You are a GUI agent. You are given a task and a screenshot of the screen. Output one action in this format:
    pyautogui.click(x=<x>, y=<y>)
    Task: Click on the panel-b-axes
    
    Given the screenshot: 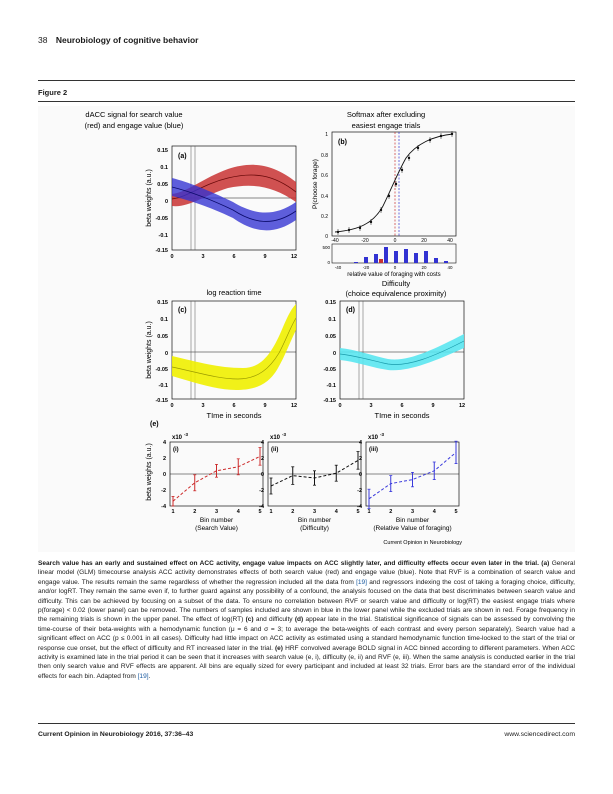 What is the action you would take?
    pyautogui.click(x=394, y=184)
    